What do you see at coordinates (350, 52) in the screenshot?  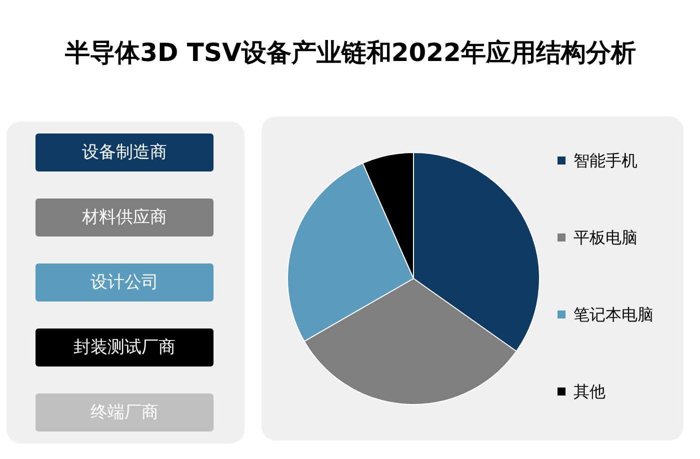 I see `text: 半导体3D TSV设备产业链和2022年应用结构分析` at bounding box center [350, 52].